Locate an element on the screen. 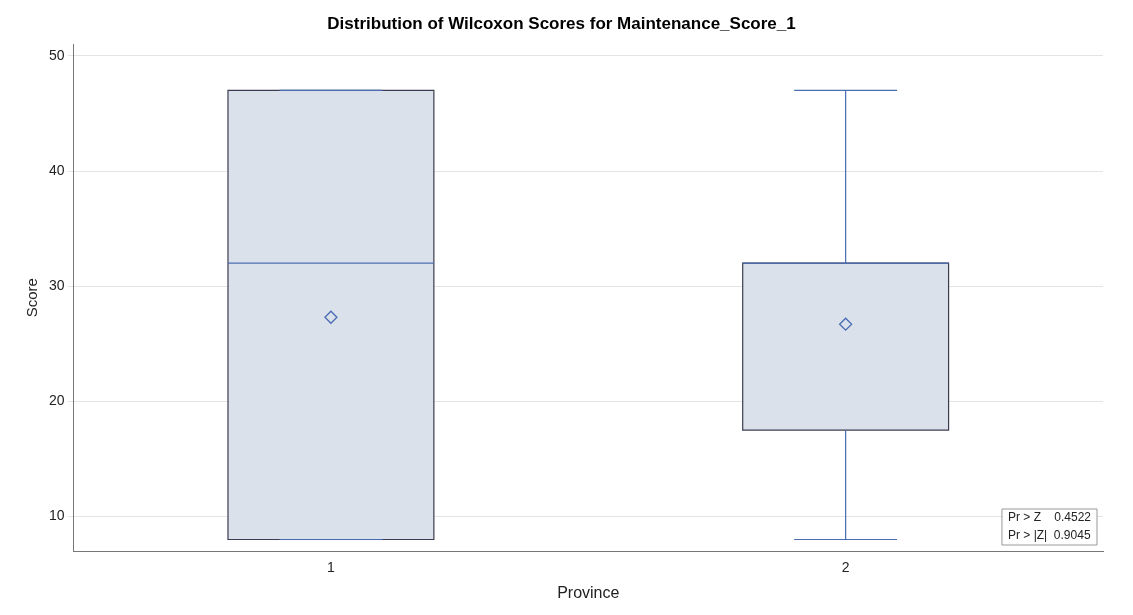  y-tick-label: 10 is located at coordinates (56, 515).